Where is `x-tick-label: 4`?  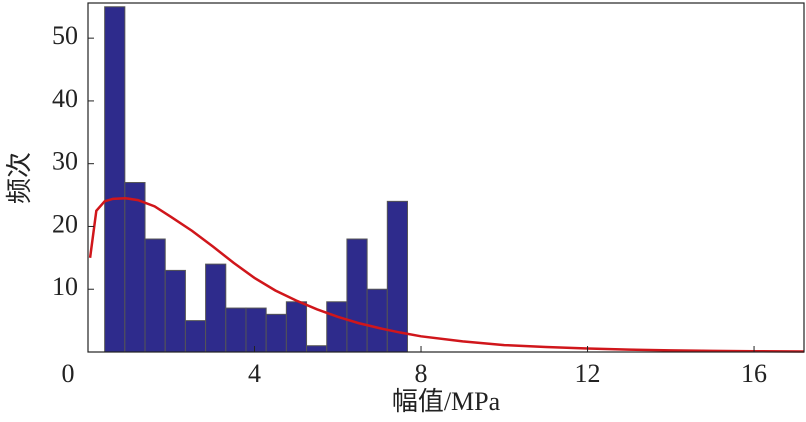 x-tick-label: 4 is located at coordinates (254, 373).